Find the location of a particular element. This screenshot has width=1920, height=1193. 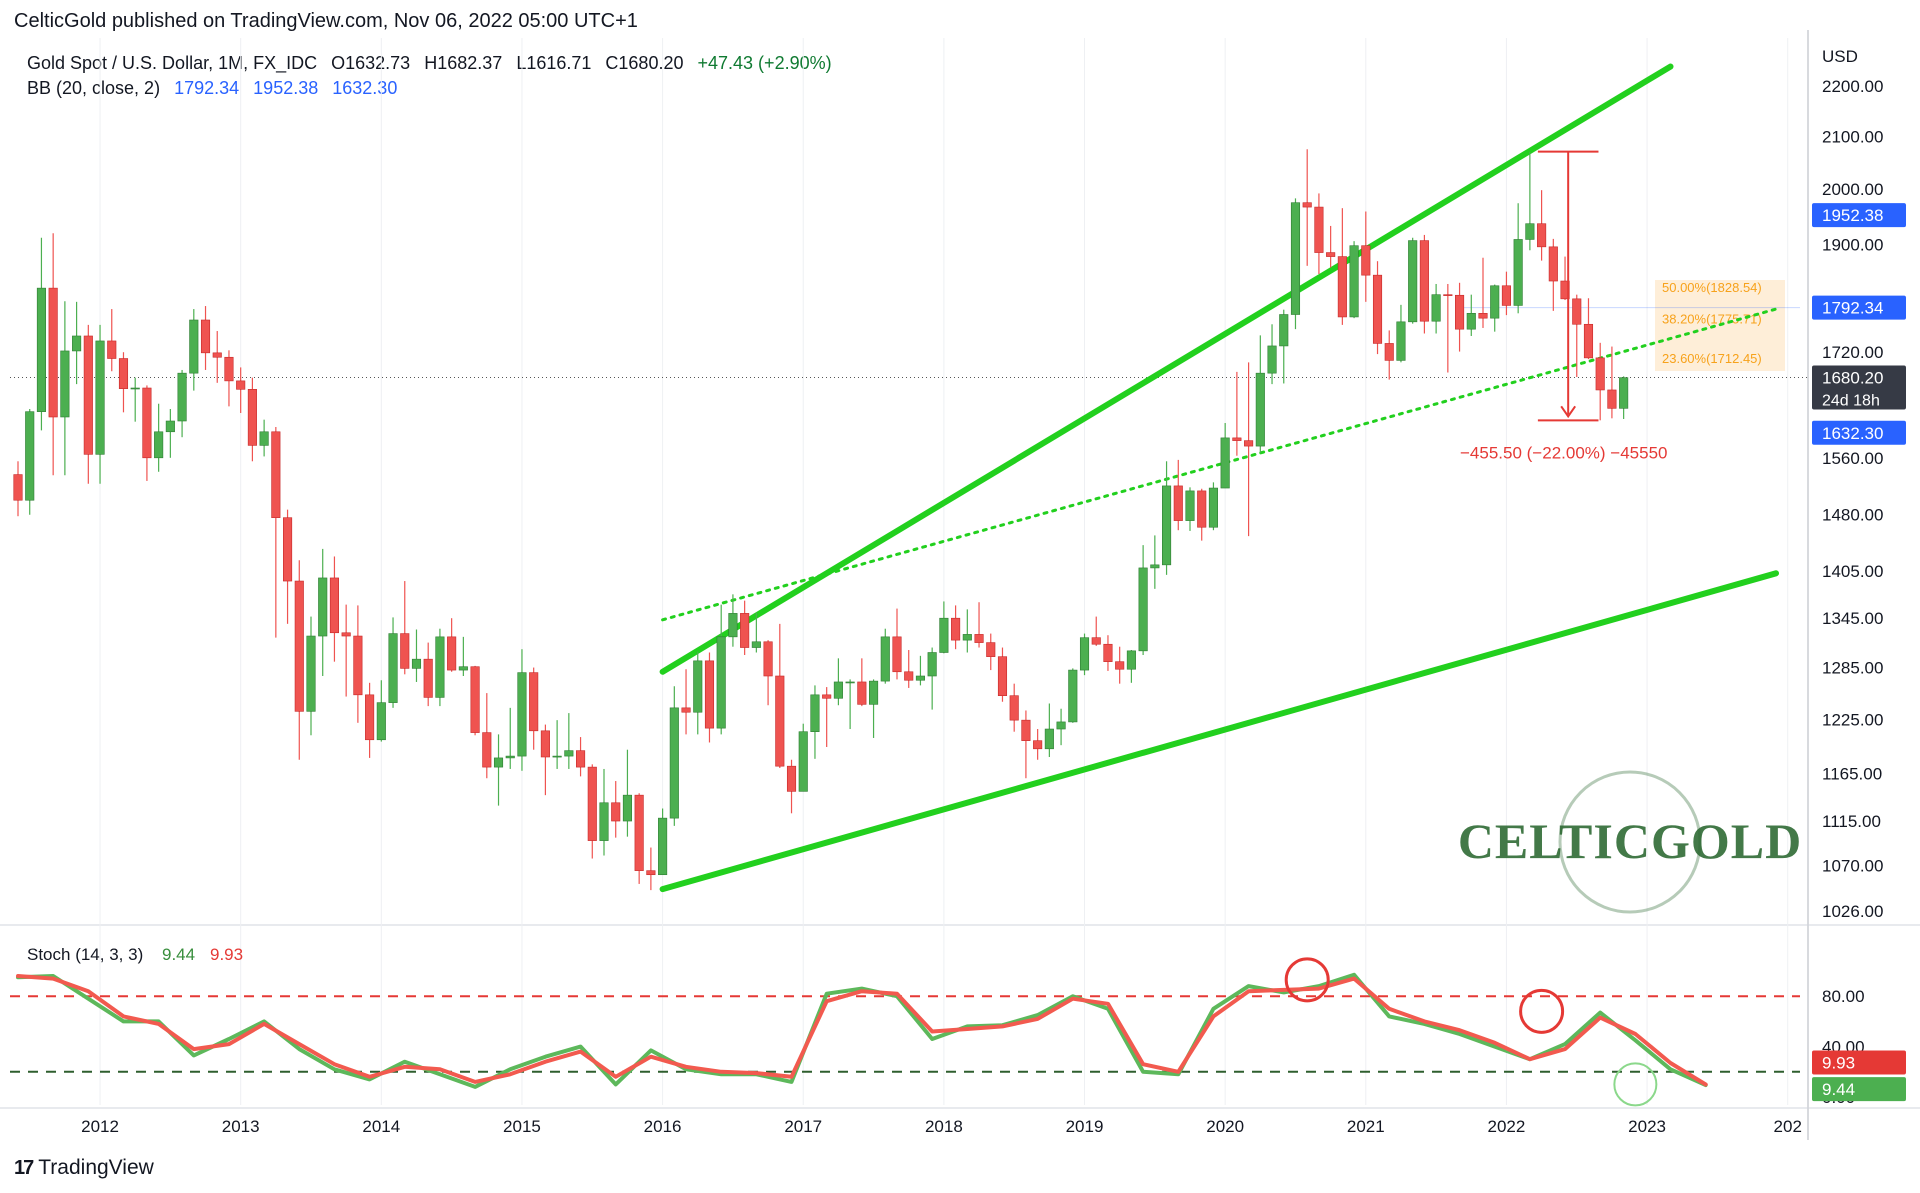

stoch-d-line is located at coordinates (862, 1030).